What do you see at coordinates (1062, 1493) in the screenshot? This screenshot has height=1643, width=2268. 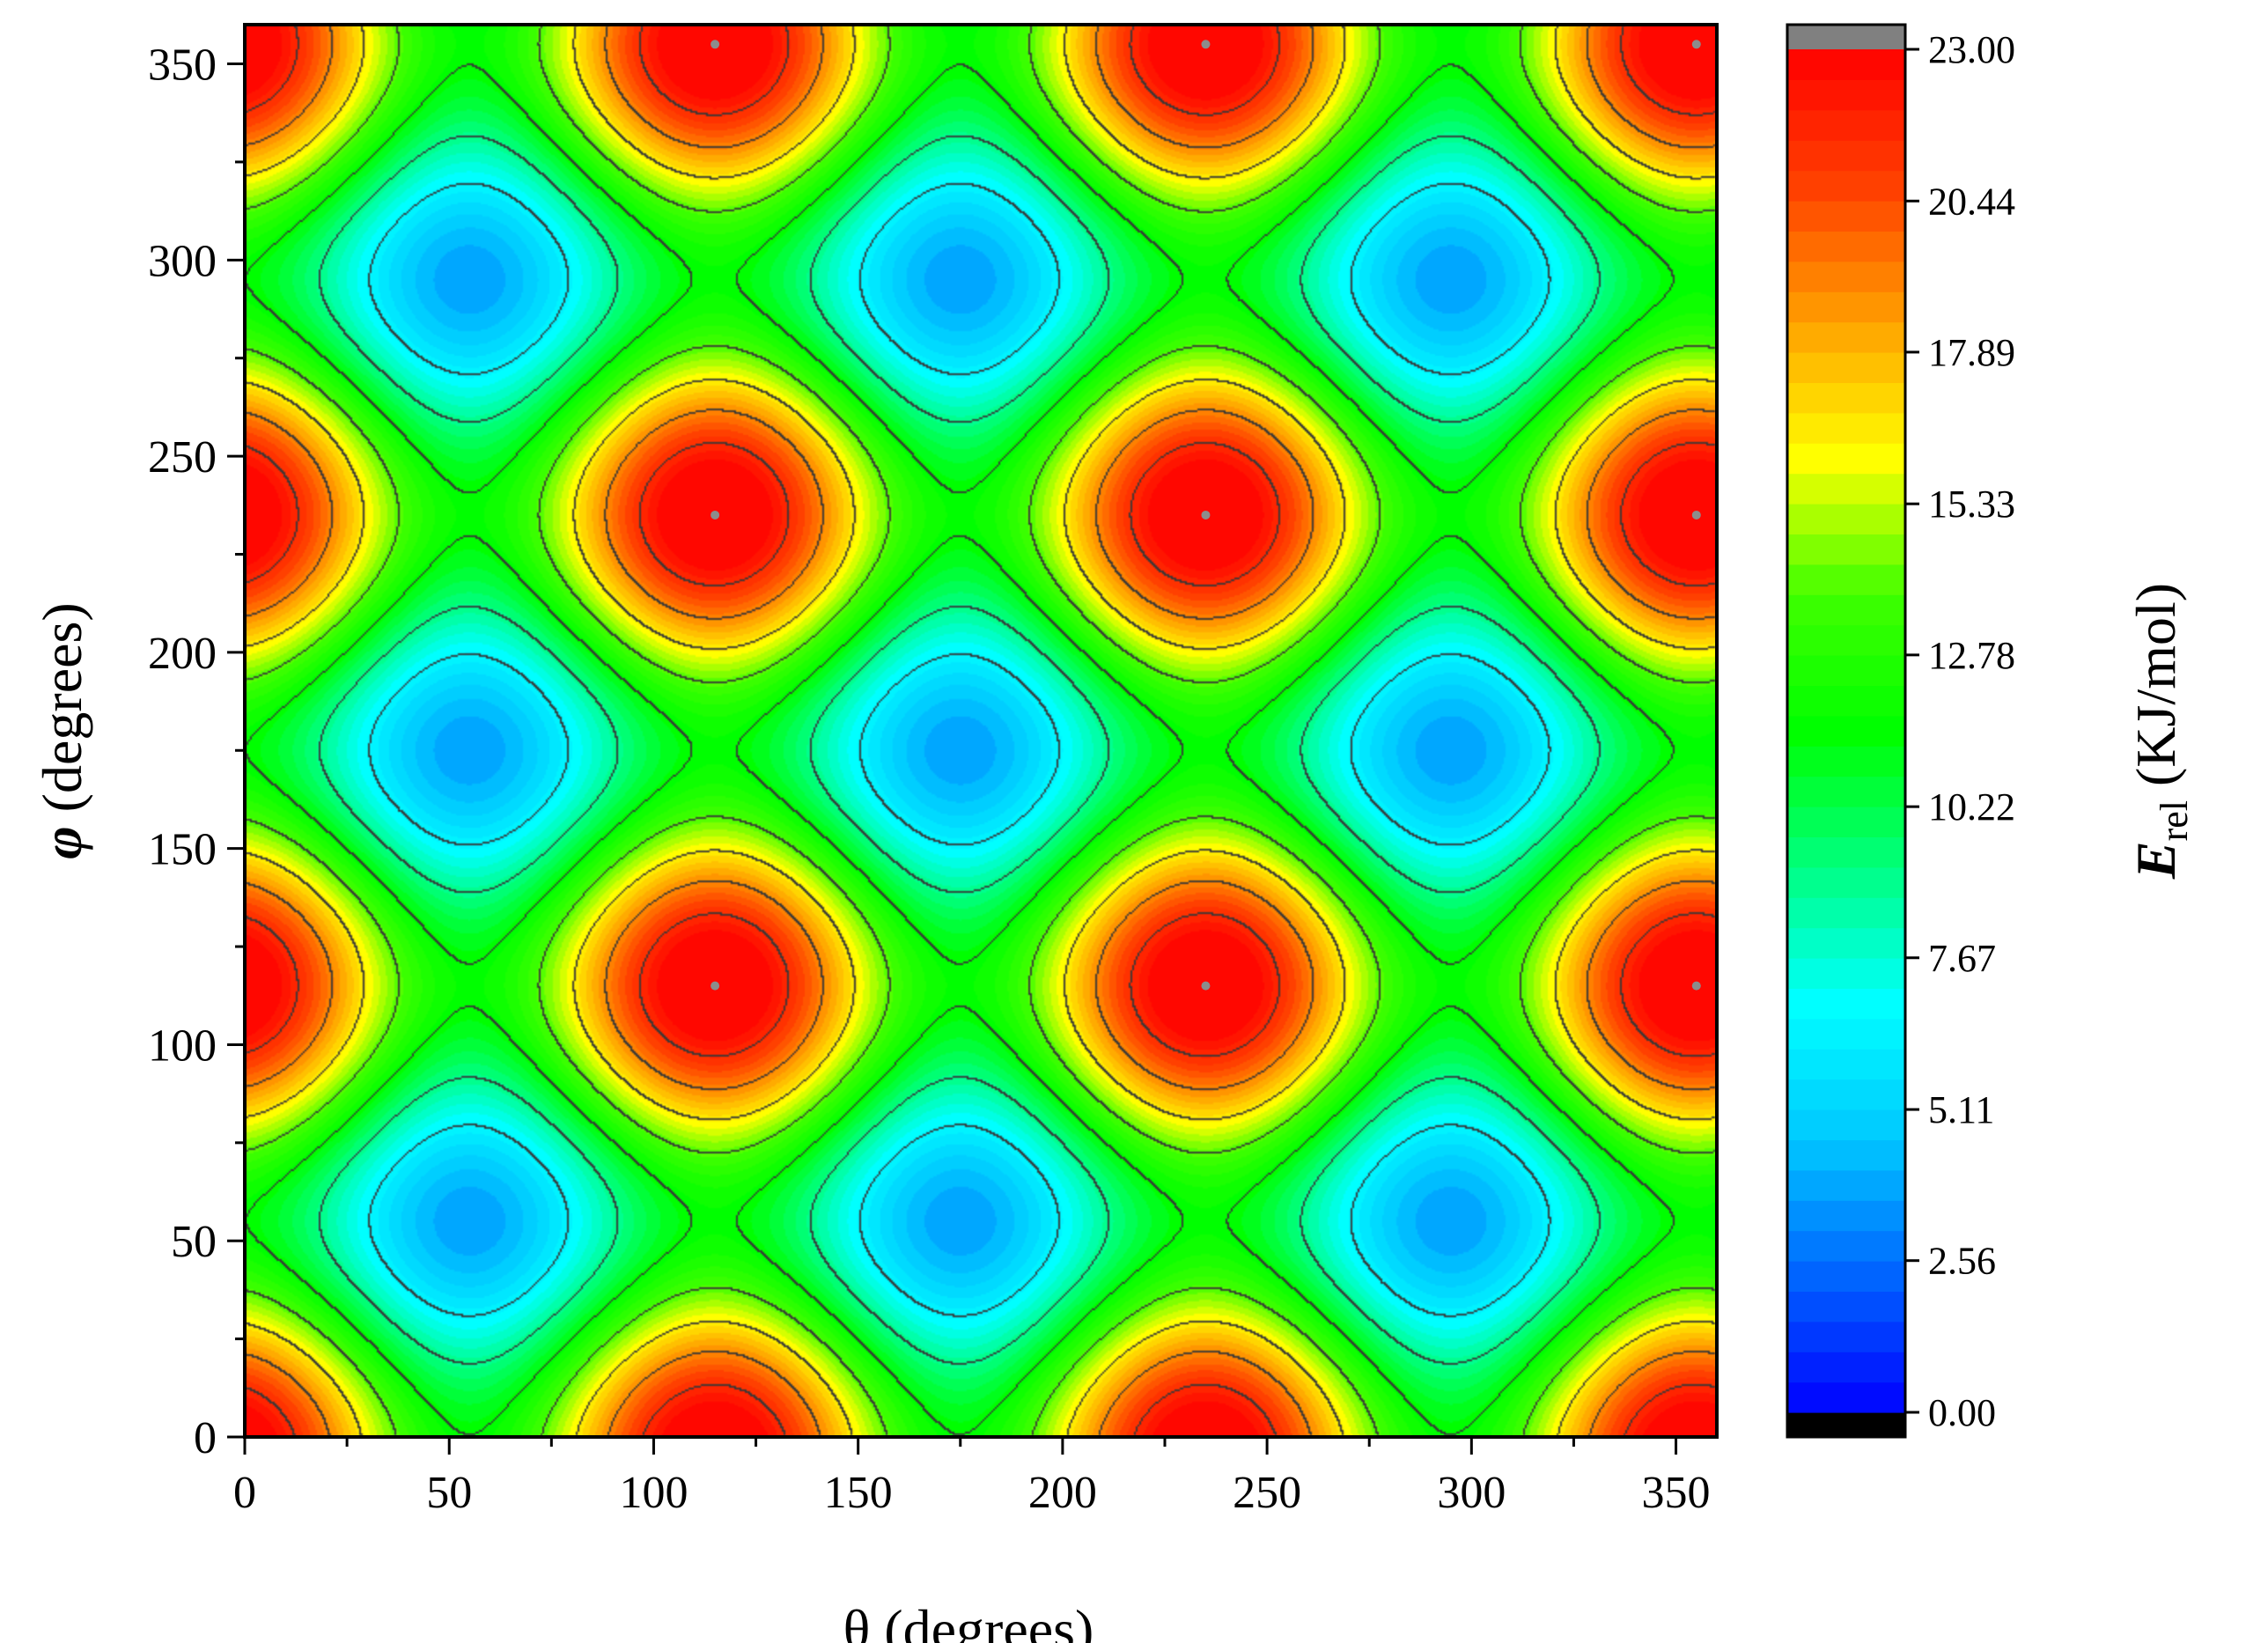 I see `x-tick-label: 200` at bounding box center [1062, 1493].